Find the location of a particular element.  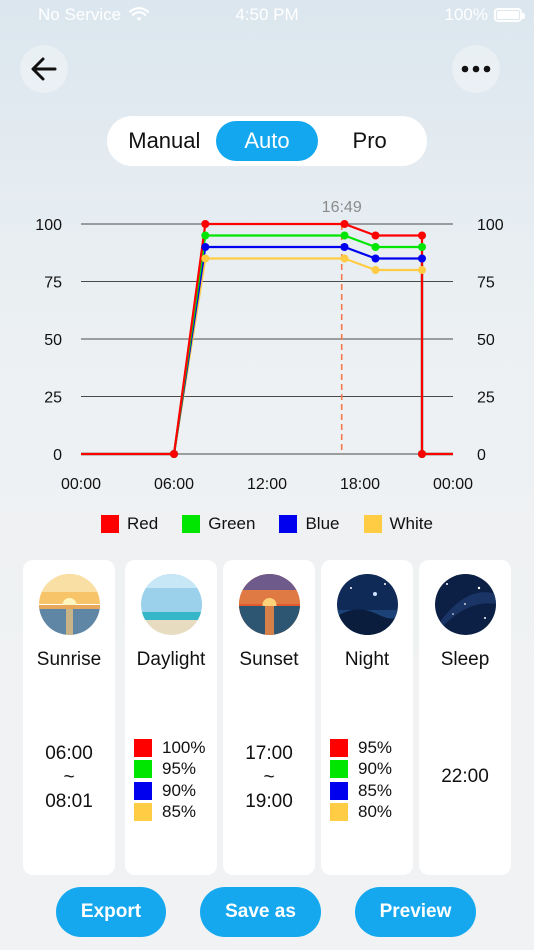

y-tick-label-right: 25 is located at coordinates (486, 398).